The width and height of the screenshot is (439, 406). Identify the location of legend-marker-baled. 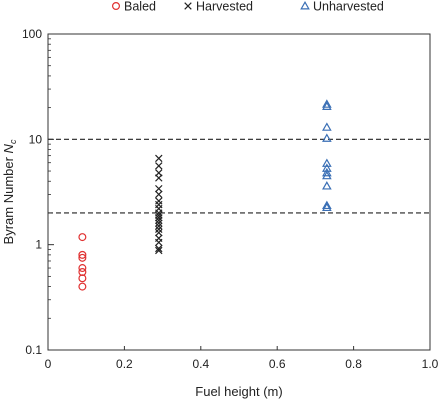
(115, 6).